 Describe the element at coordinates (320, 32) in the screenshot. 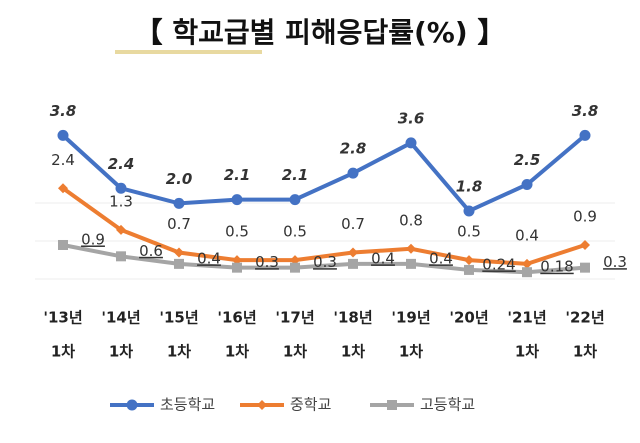

I see `chart-title: 【 학교급별 피해응답률(%) 】` at that location.